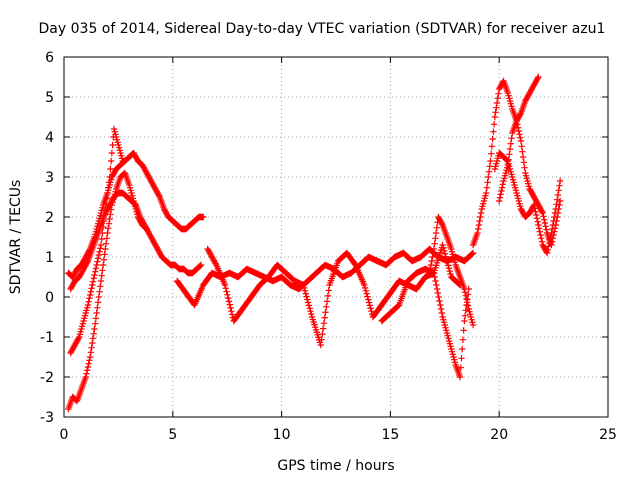  Describe the element at coordinates (530, 183) in the screenshot. I see `data-series-track-k` at that location.